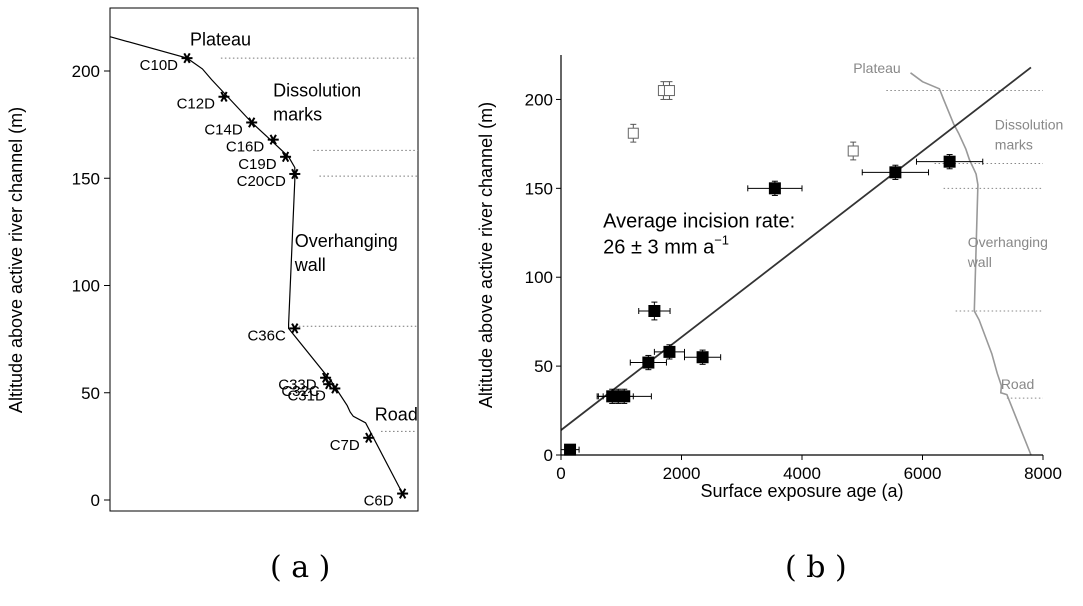  Describe the element at coordinates (560, 473) in the screenshot. I see `panel-b-x-tick-label: 0` at that location.